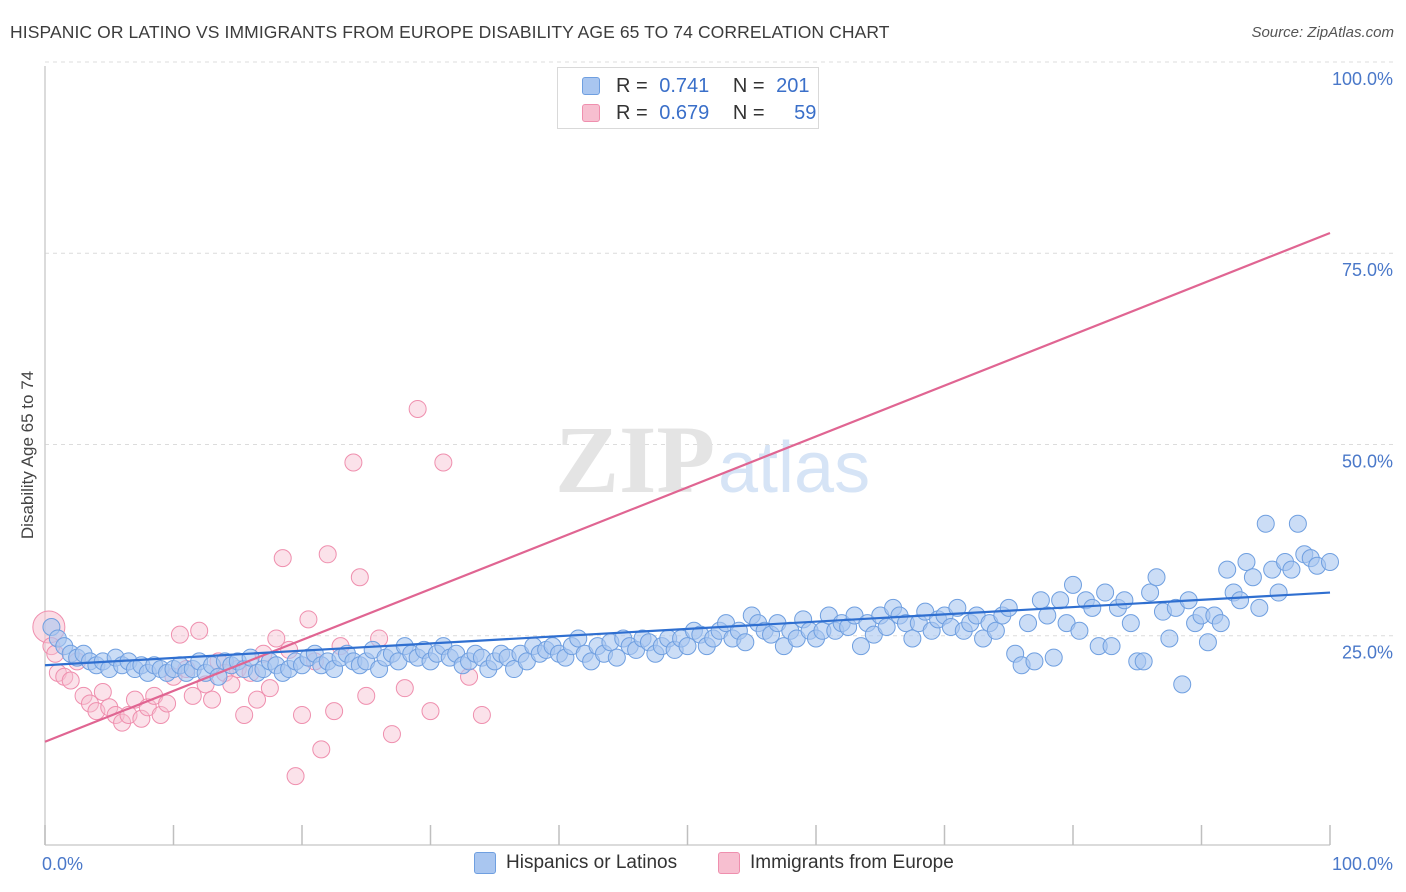 The height and width of the screenshot is (892, 1406). What do you see at coordinates (1367, 653) in the screenshot?
I see `y-tick-label: 25.0%` at bounding box center [1367, 653].